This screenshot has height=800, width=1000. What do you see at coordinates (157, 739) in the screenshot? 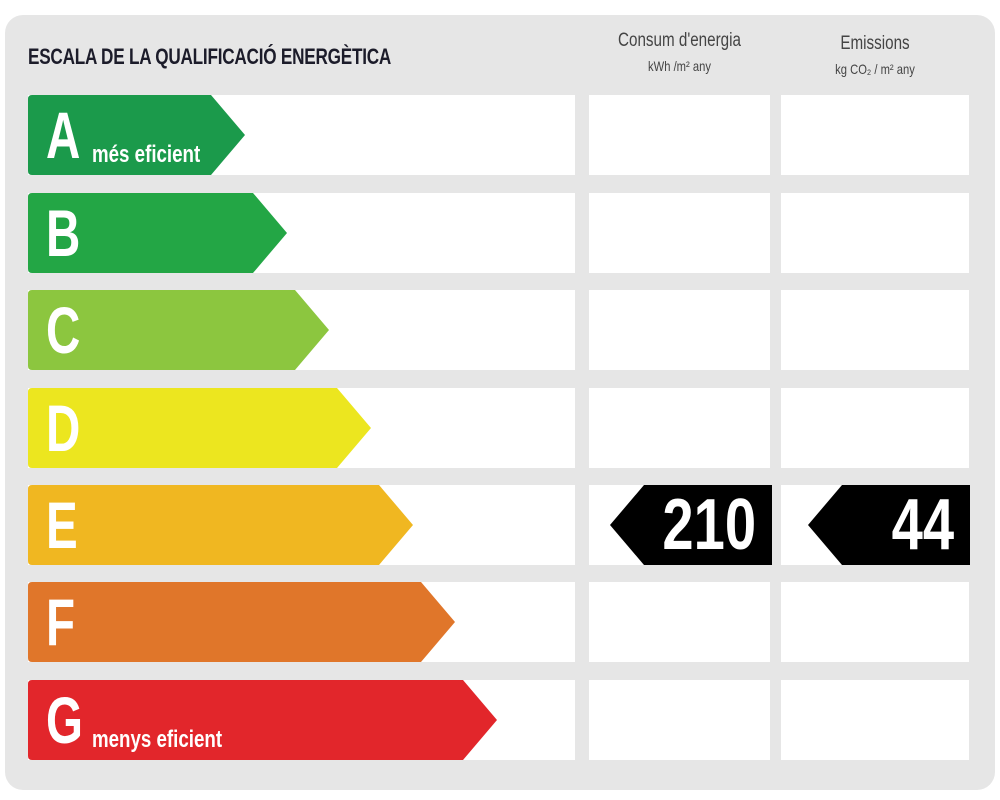
I see `class-description: menys eficient` at bounding box center [157, 739].